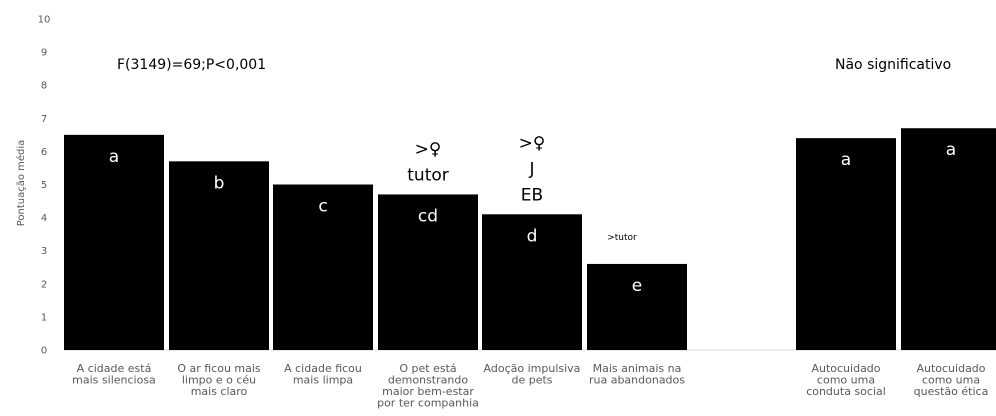 The width and height of the screenshot is (996, 416). What do you see at coordinates (428, 380) in the screenshot?
I see `x-tick-label: demonstrando` at bounding box center [428, 380].